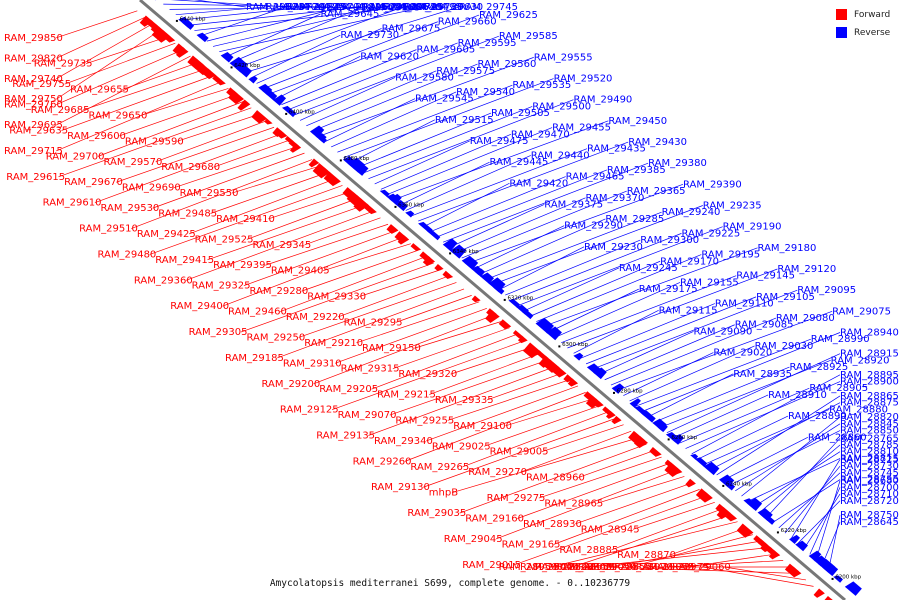 This screenshot has height=600, width=900. What do you see at coordinates (487, 43) in the screenshot?
I see `reverse-gene-label: RAM_29595` at bounding box center [487, 43].